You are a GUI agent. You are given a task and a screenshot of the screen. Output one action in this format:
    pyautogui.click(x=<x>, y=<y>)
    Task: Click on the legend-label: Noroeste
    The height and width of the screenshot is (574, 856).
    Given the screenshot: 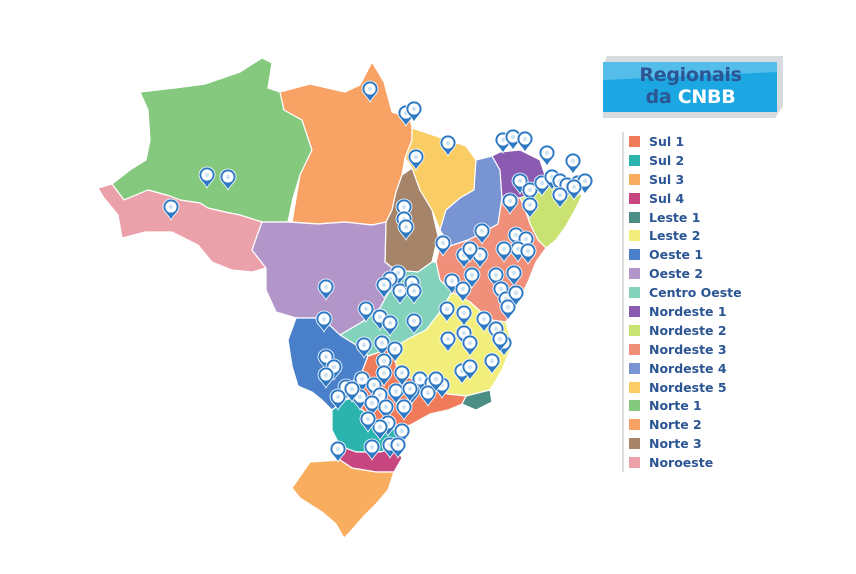 What is the action you would take?
    pyautogui.click(x=681, y=463)
    